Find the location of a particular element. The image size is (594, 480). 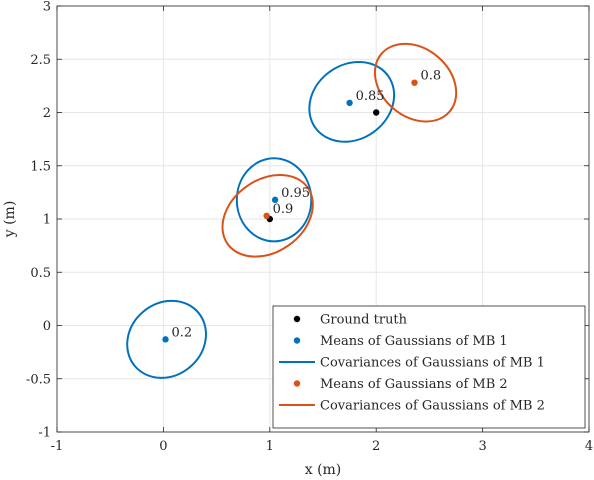

y-tick-label: 1.5 is located at coordinates (40, 166).